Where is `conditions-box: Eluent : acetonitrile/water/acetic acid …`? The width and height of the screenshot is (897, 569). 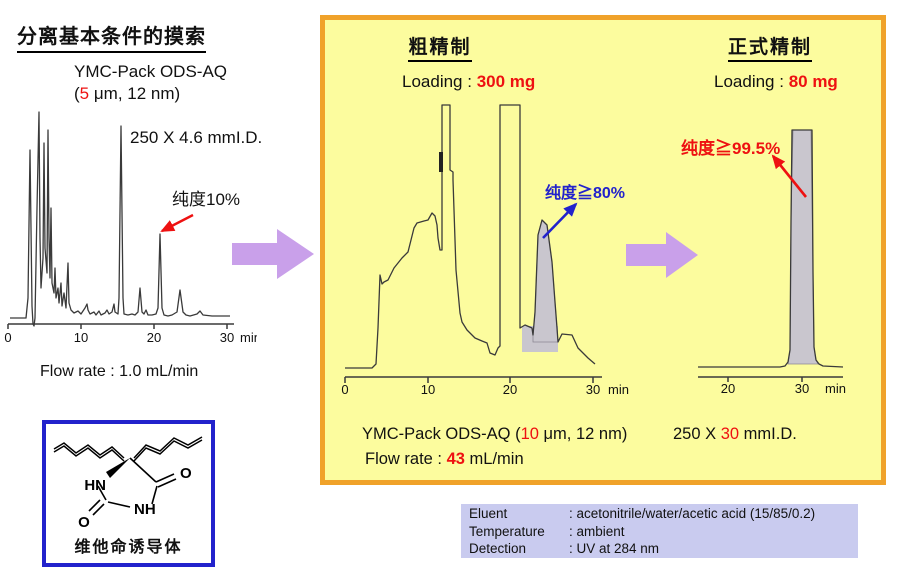
conditions-box: Eluent : acetonitrile/water/acetic acid … is located at coordinates (659, 531).